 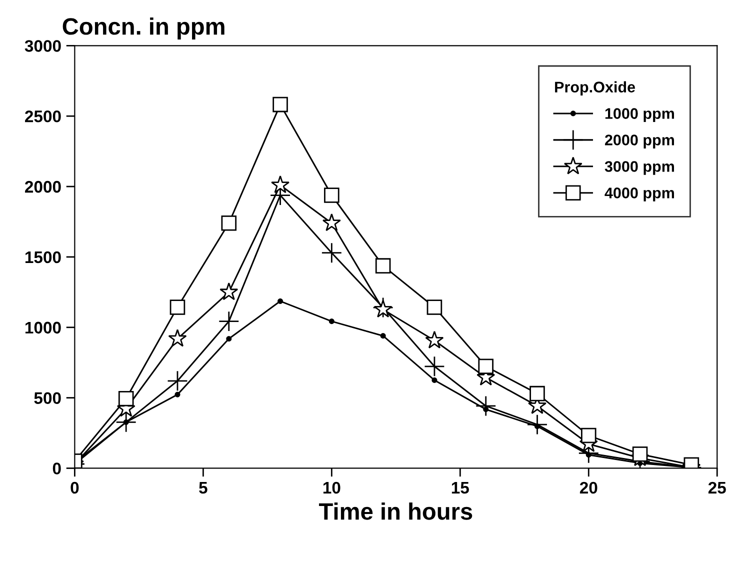 I want to click on y-tick-label: 2000, so click(x=43, y=186).